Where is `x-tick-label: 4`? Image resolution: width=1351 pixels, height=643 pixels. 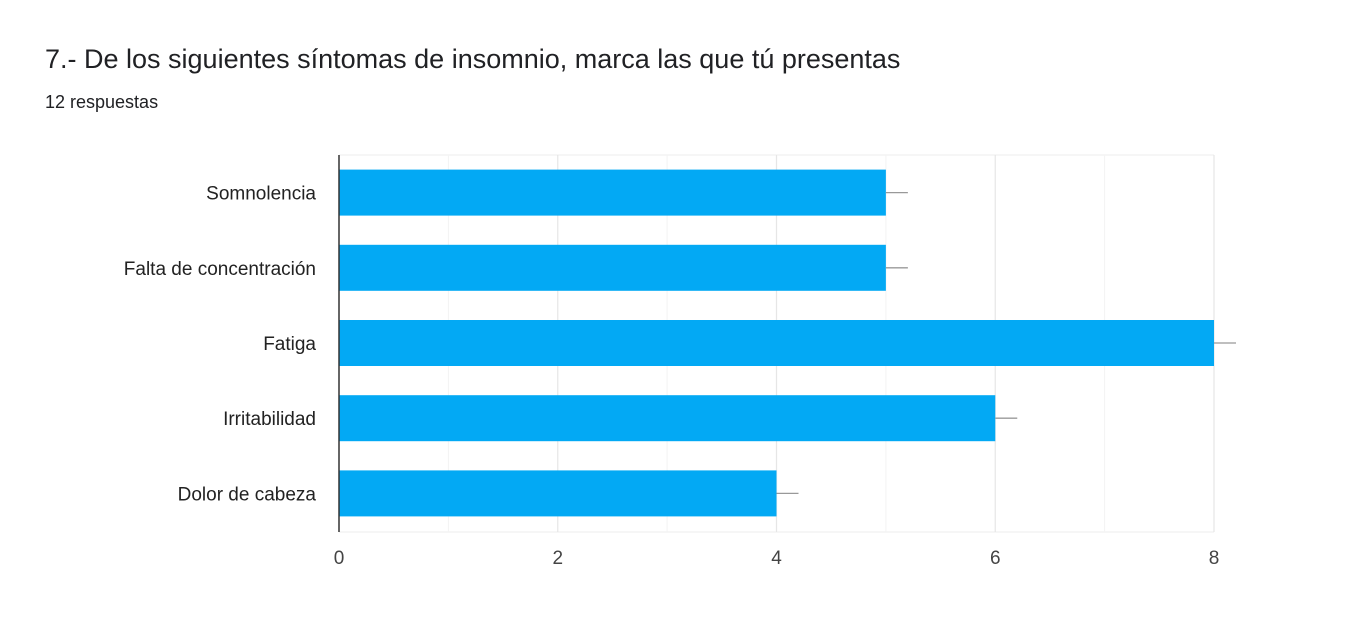
x-tick-label: 4 is located at coordinates (776, 558).